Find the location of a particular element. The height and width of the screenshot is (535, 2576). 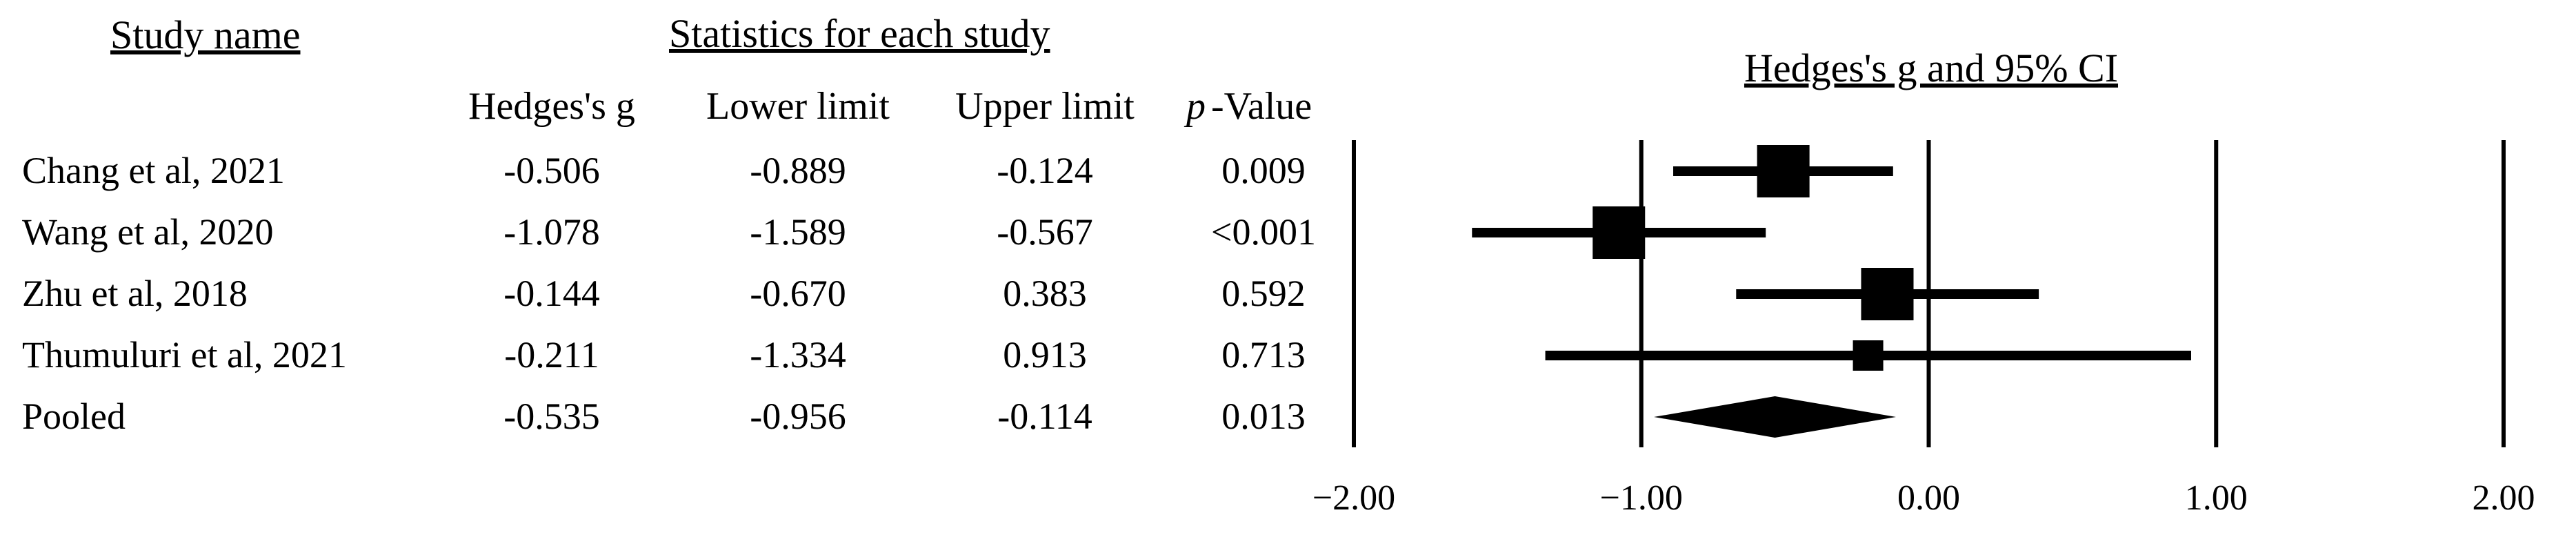

study-markers is located at coordinates (1831, 258).